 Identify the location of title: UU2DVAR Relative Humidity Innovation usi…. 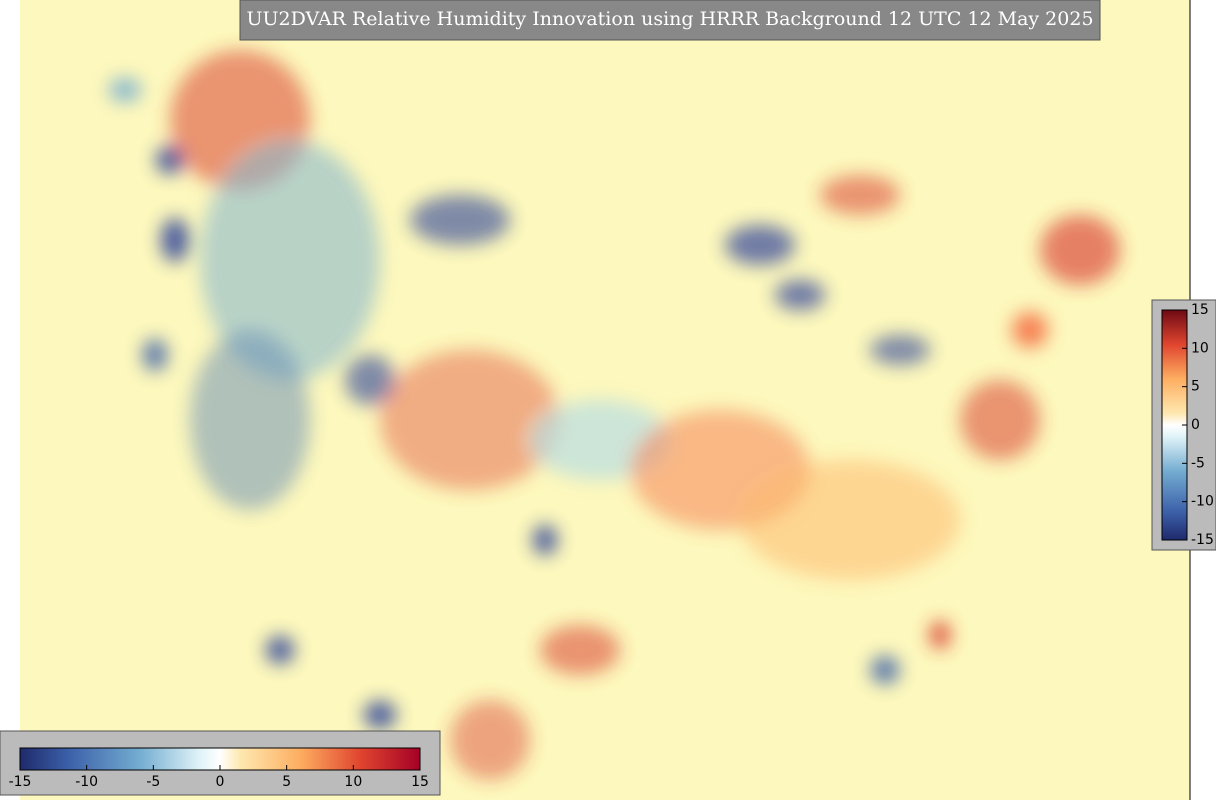
(669, 19).